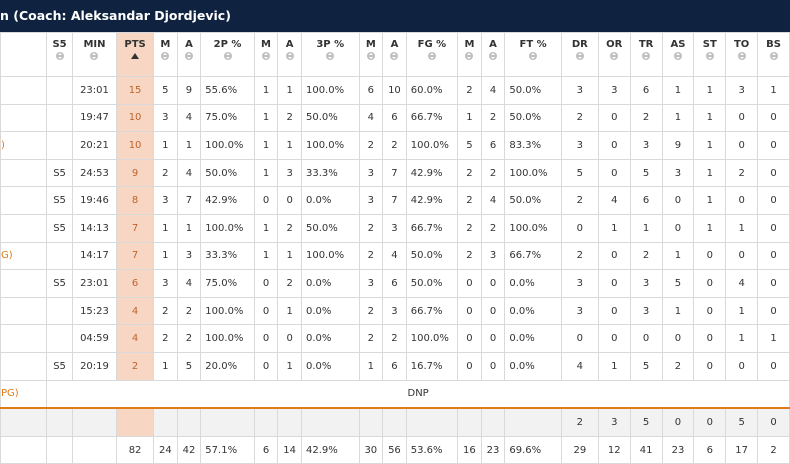 The width and height of the screenshot is (790, 464). I want to click on col-header-3p-att: A, so click(289, 54).